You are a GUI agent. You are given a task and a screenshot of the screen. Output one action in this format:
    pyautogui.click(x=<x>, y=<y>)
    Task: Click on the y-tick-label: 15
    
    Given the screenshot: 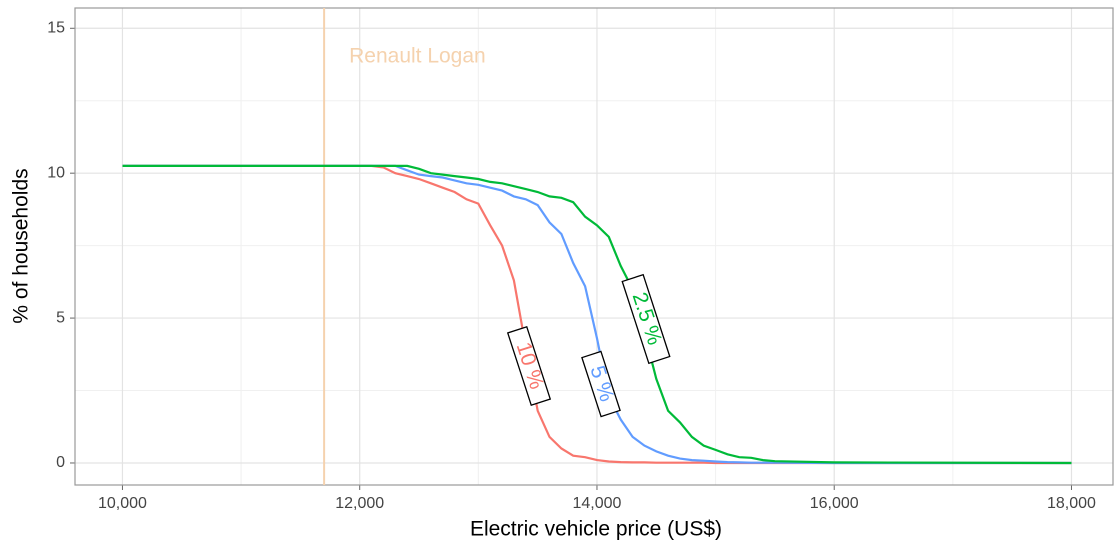 What is the action you would take?
    pyautogui.click(x=56, y=28)
    